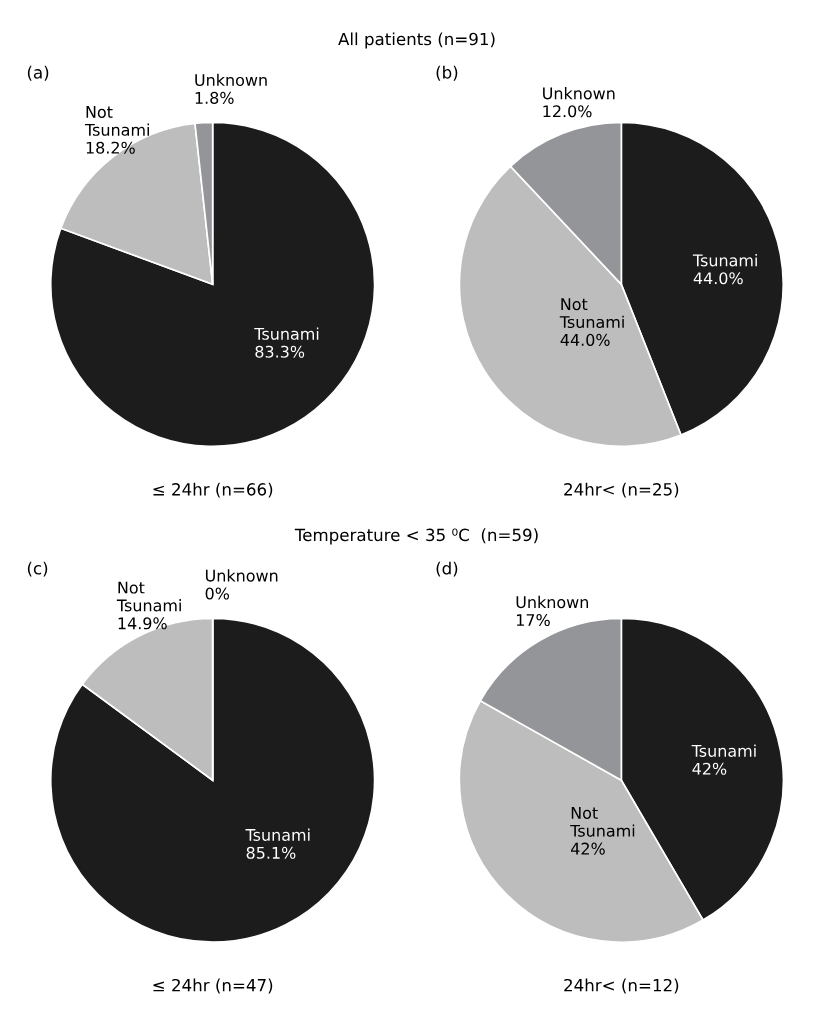 The width and height of the screenshot is (834, 1012). Describe the element at coordinates (416, 536) in the screenshot. I see `text: Temperature < 35 ⁰C (n=59)` at that location.